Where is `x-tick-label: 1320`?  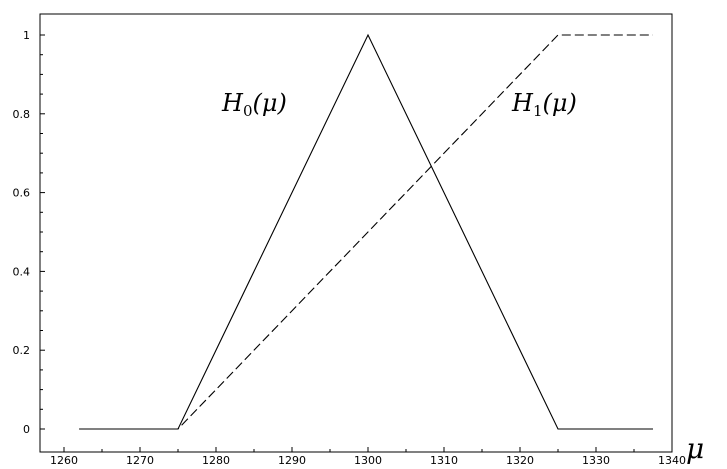 x-tick-label: 1320 is located at coordinates (520, 460).